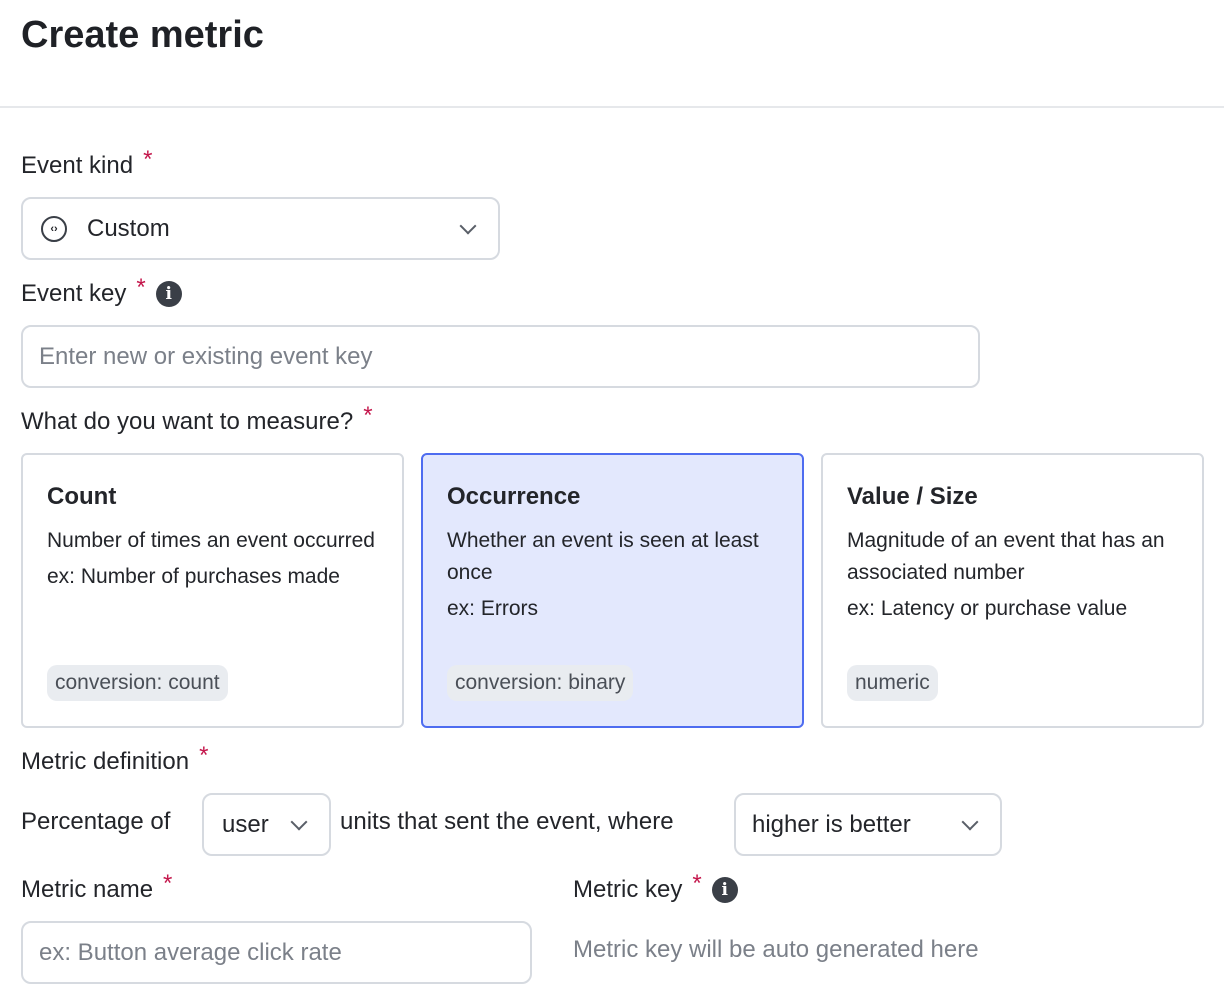 This screenshot has height=984, width=1224. What do you see at coordinates (193, 576) in the screenshot?
I see `card-example: ex: Number of purchases made` at bounding box center [193, 576].